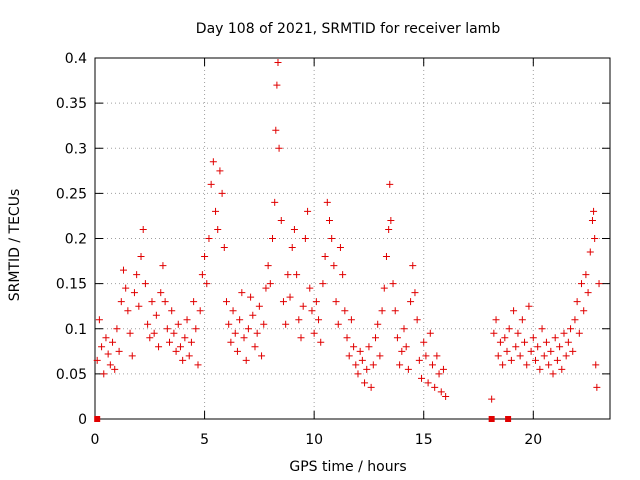 Image resolution: width=640 pixels, height=480 pixels. Describe the element at coordinates (424, 440) in the screenshot. I see `x-tick-label: 15` at that location.